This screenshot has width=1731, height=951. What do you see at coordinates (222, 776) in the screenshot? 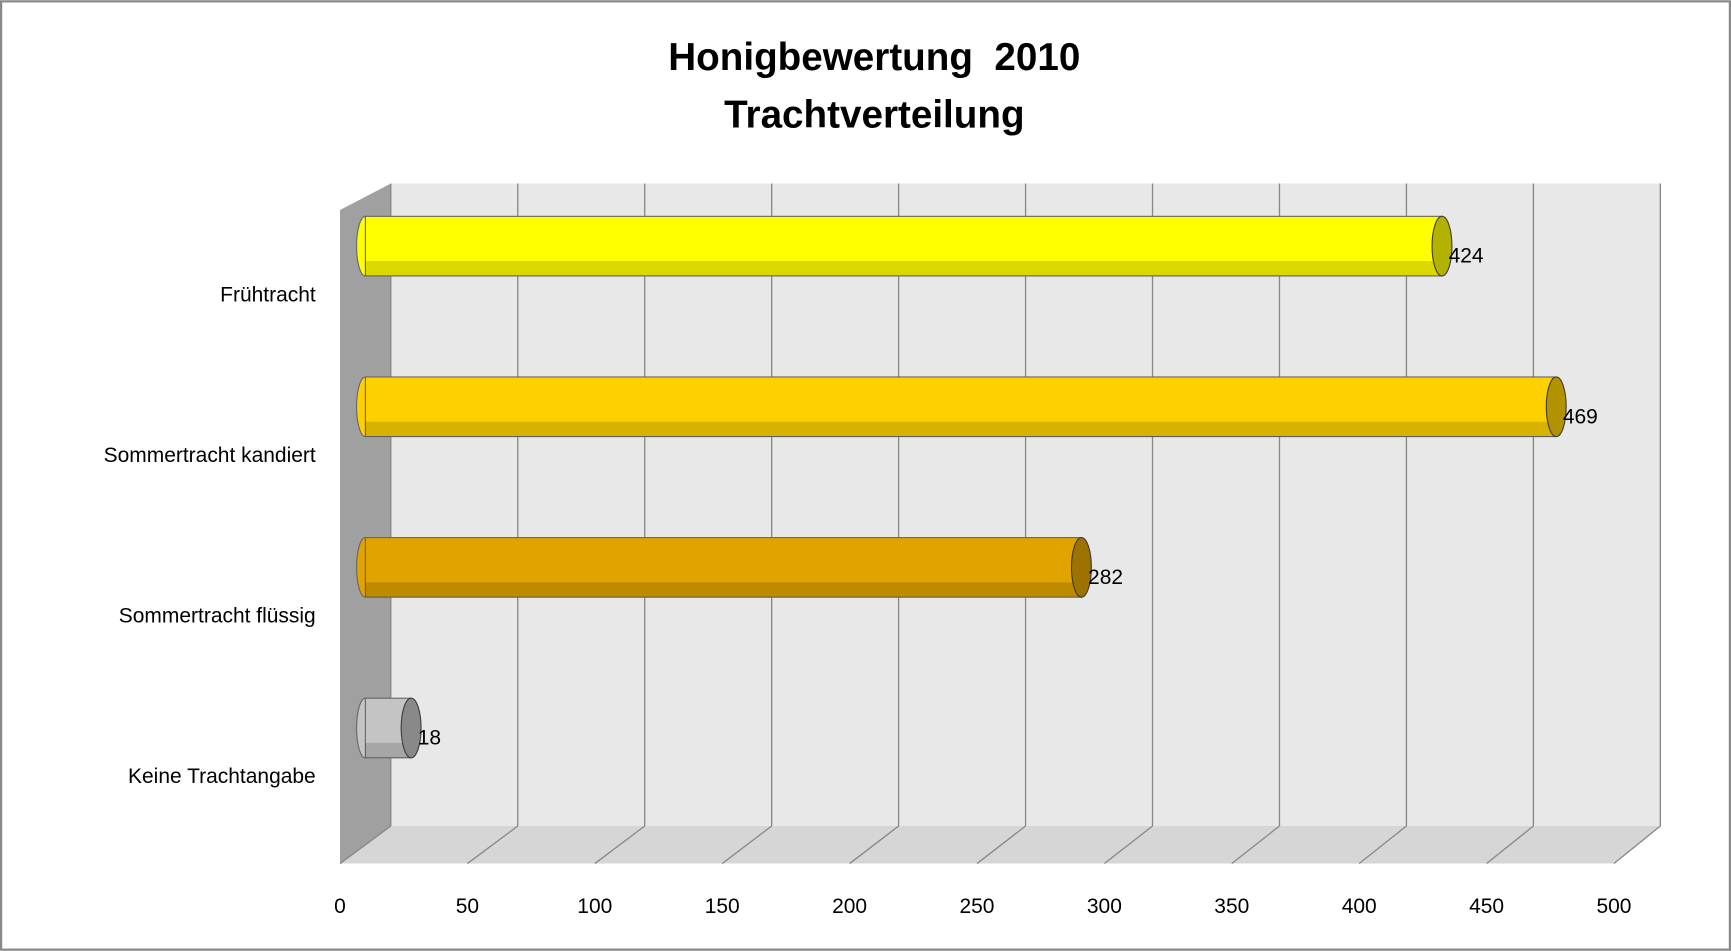
I see `y-tick-label: Keine Trachtangabe` at bounding box center [222, 776].